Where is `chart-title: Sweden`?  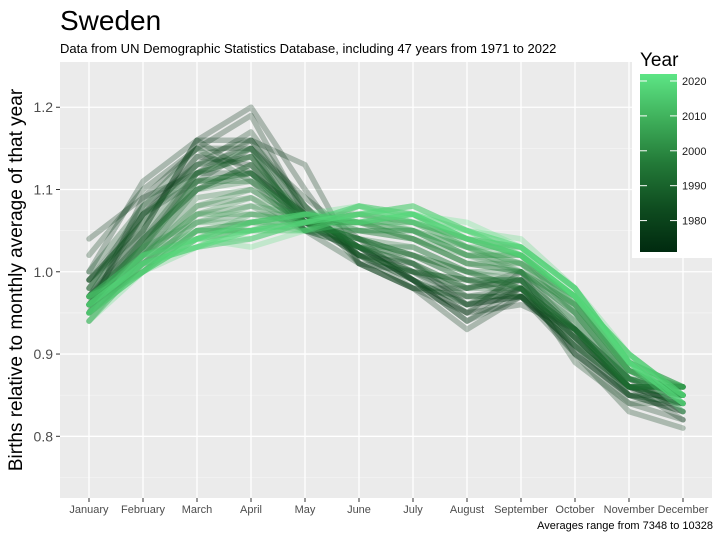
chart-title: Sweden is located at coordinates (110, 20).